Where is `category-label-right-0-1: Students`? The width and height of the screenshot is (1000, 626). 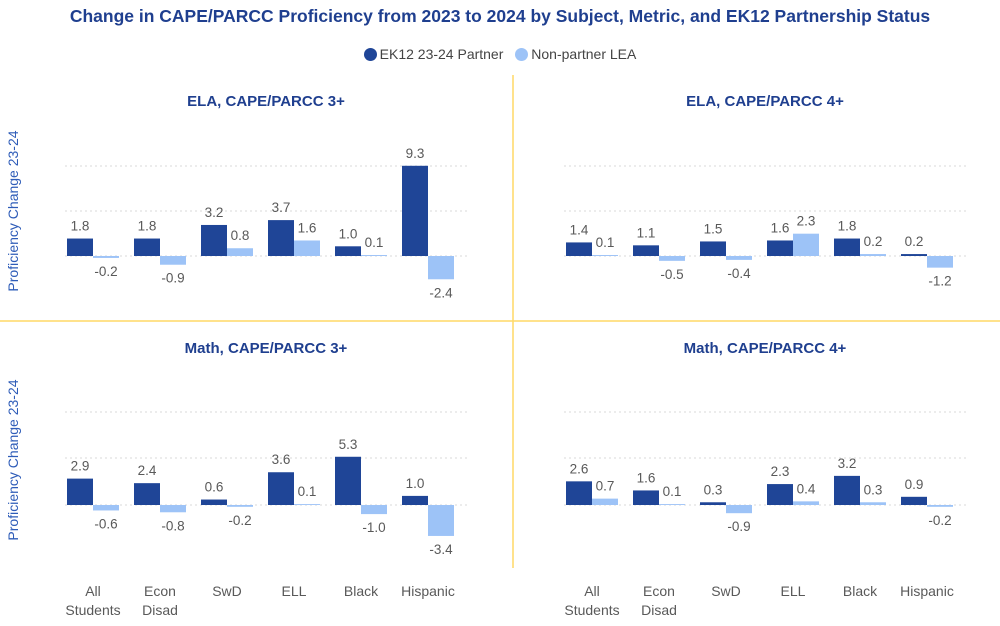 category-label-right-0-1: Students is located at coordinates (591, 610).